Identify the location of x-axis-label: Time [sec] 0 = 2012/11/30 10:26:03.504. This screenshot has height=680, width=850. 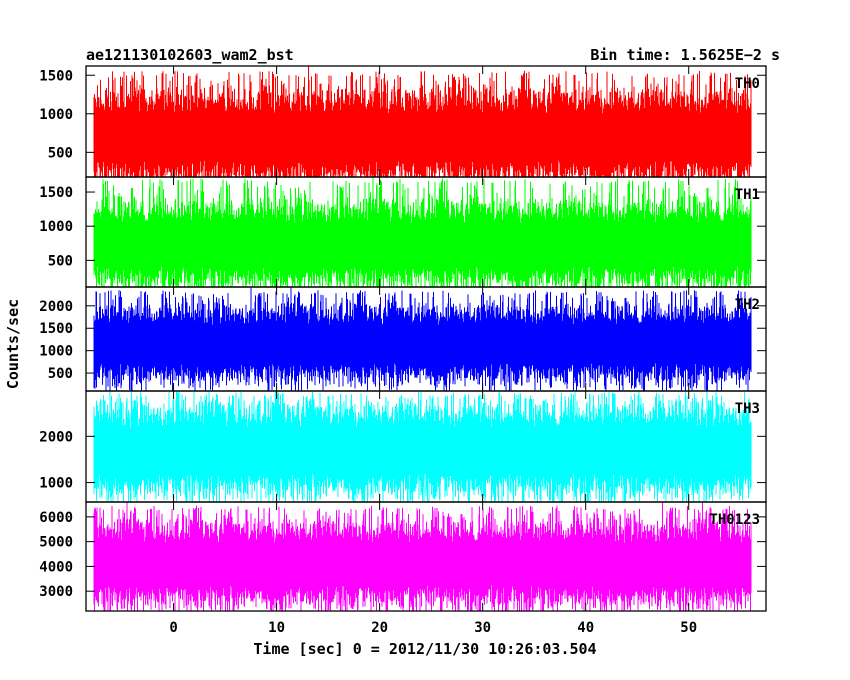
(424, 649).